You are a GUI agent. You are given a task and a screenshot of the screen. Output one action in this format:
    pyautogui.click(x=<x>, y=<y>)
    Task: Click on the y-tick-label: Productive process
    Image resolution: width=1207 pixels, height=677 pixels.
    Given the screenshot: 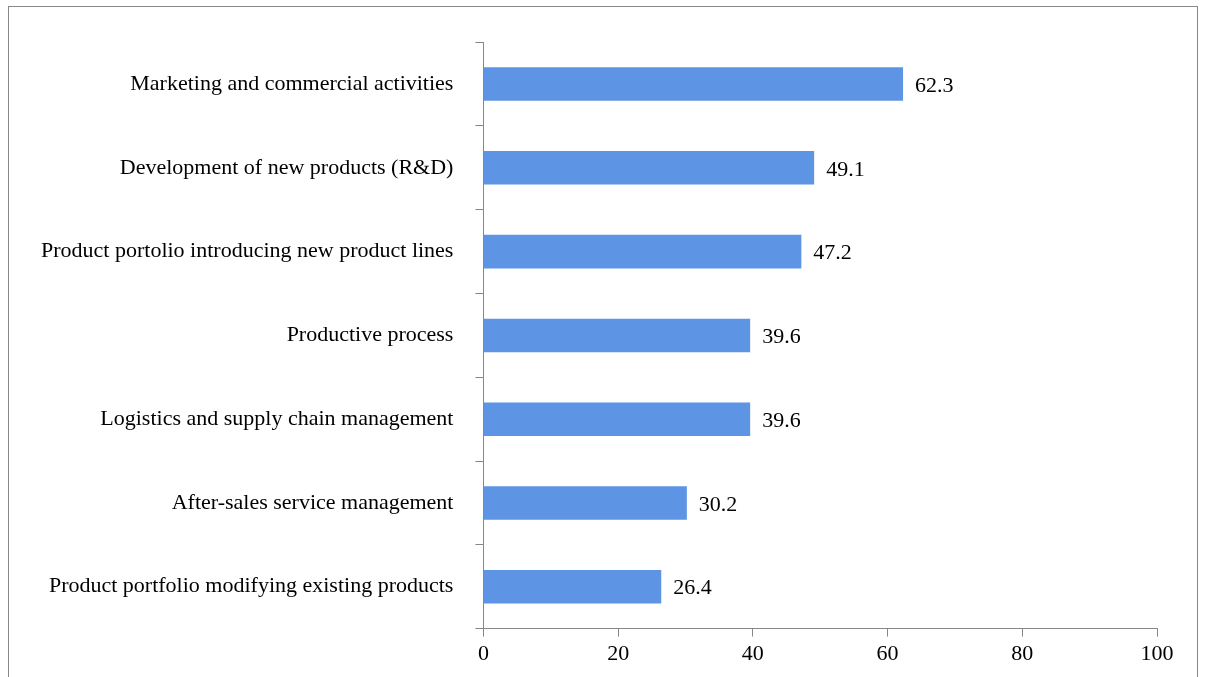 What is the action you would take?
    pyautogui.click(x=370, y=334)
    